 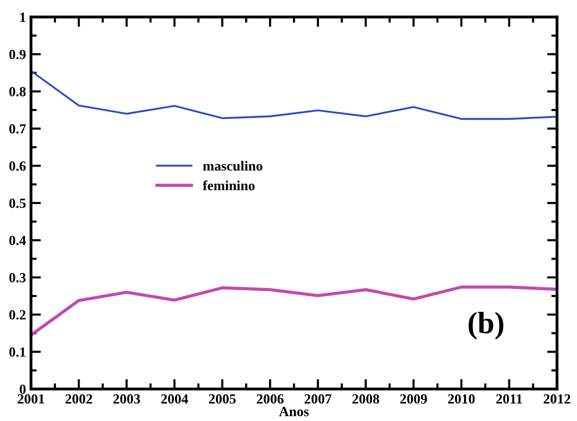 I want to click on y-tick-label: 0.2, so click(x=17, y=315).